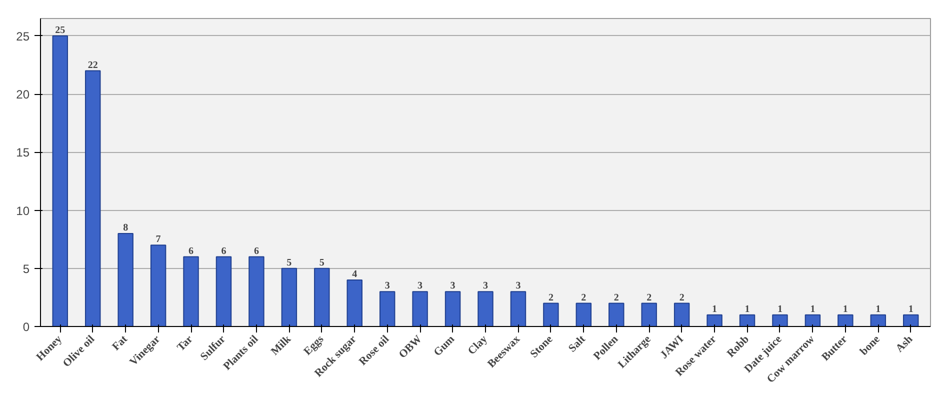  I want to click on x-tick-label: Gum, so click(445, 346).